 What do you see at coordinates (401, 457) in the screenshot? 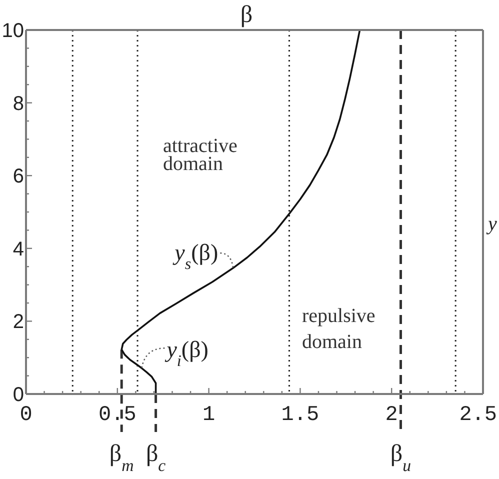
I see `ref-line-label: β$_{u}$` at bounding box center [401, 457].